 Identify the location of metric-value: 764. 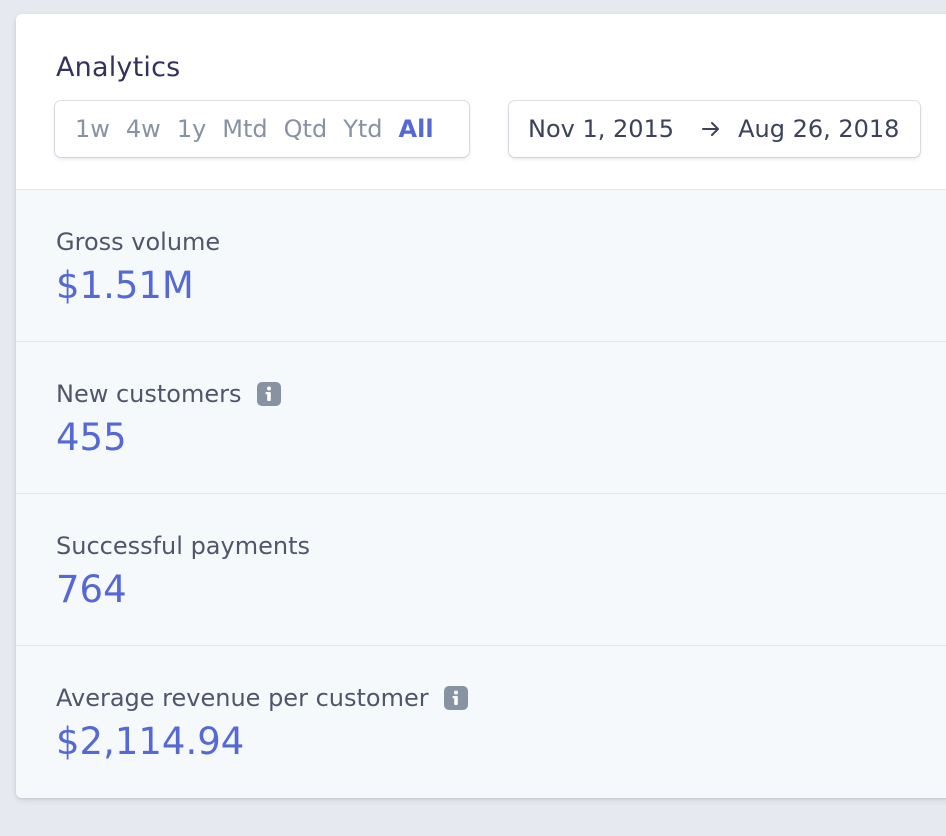
(91, 589).